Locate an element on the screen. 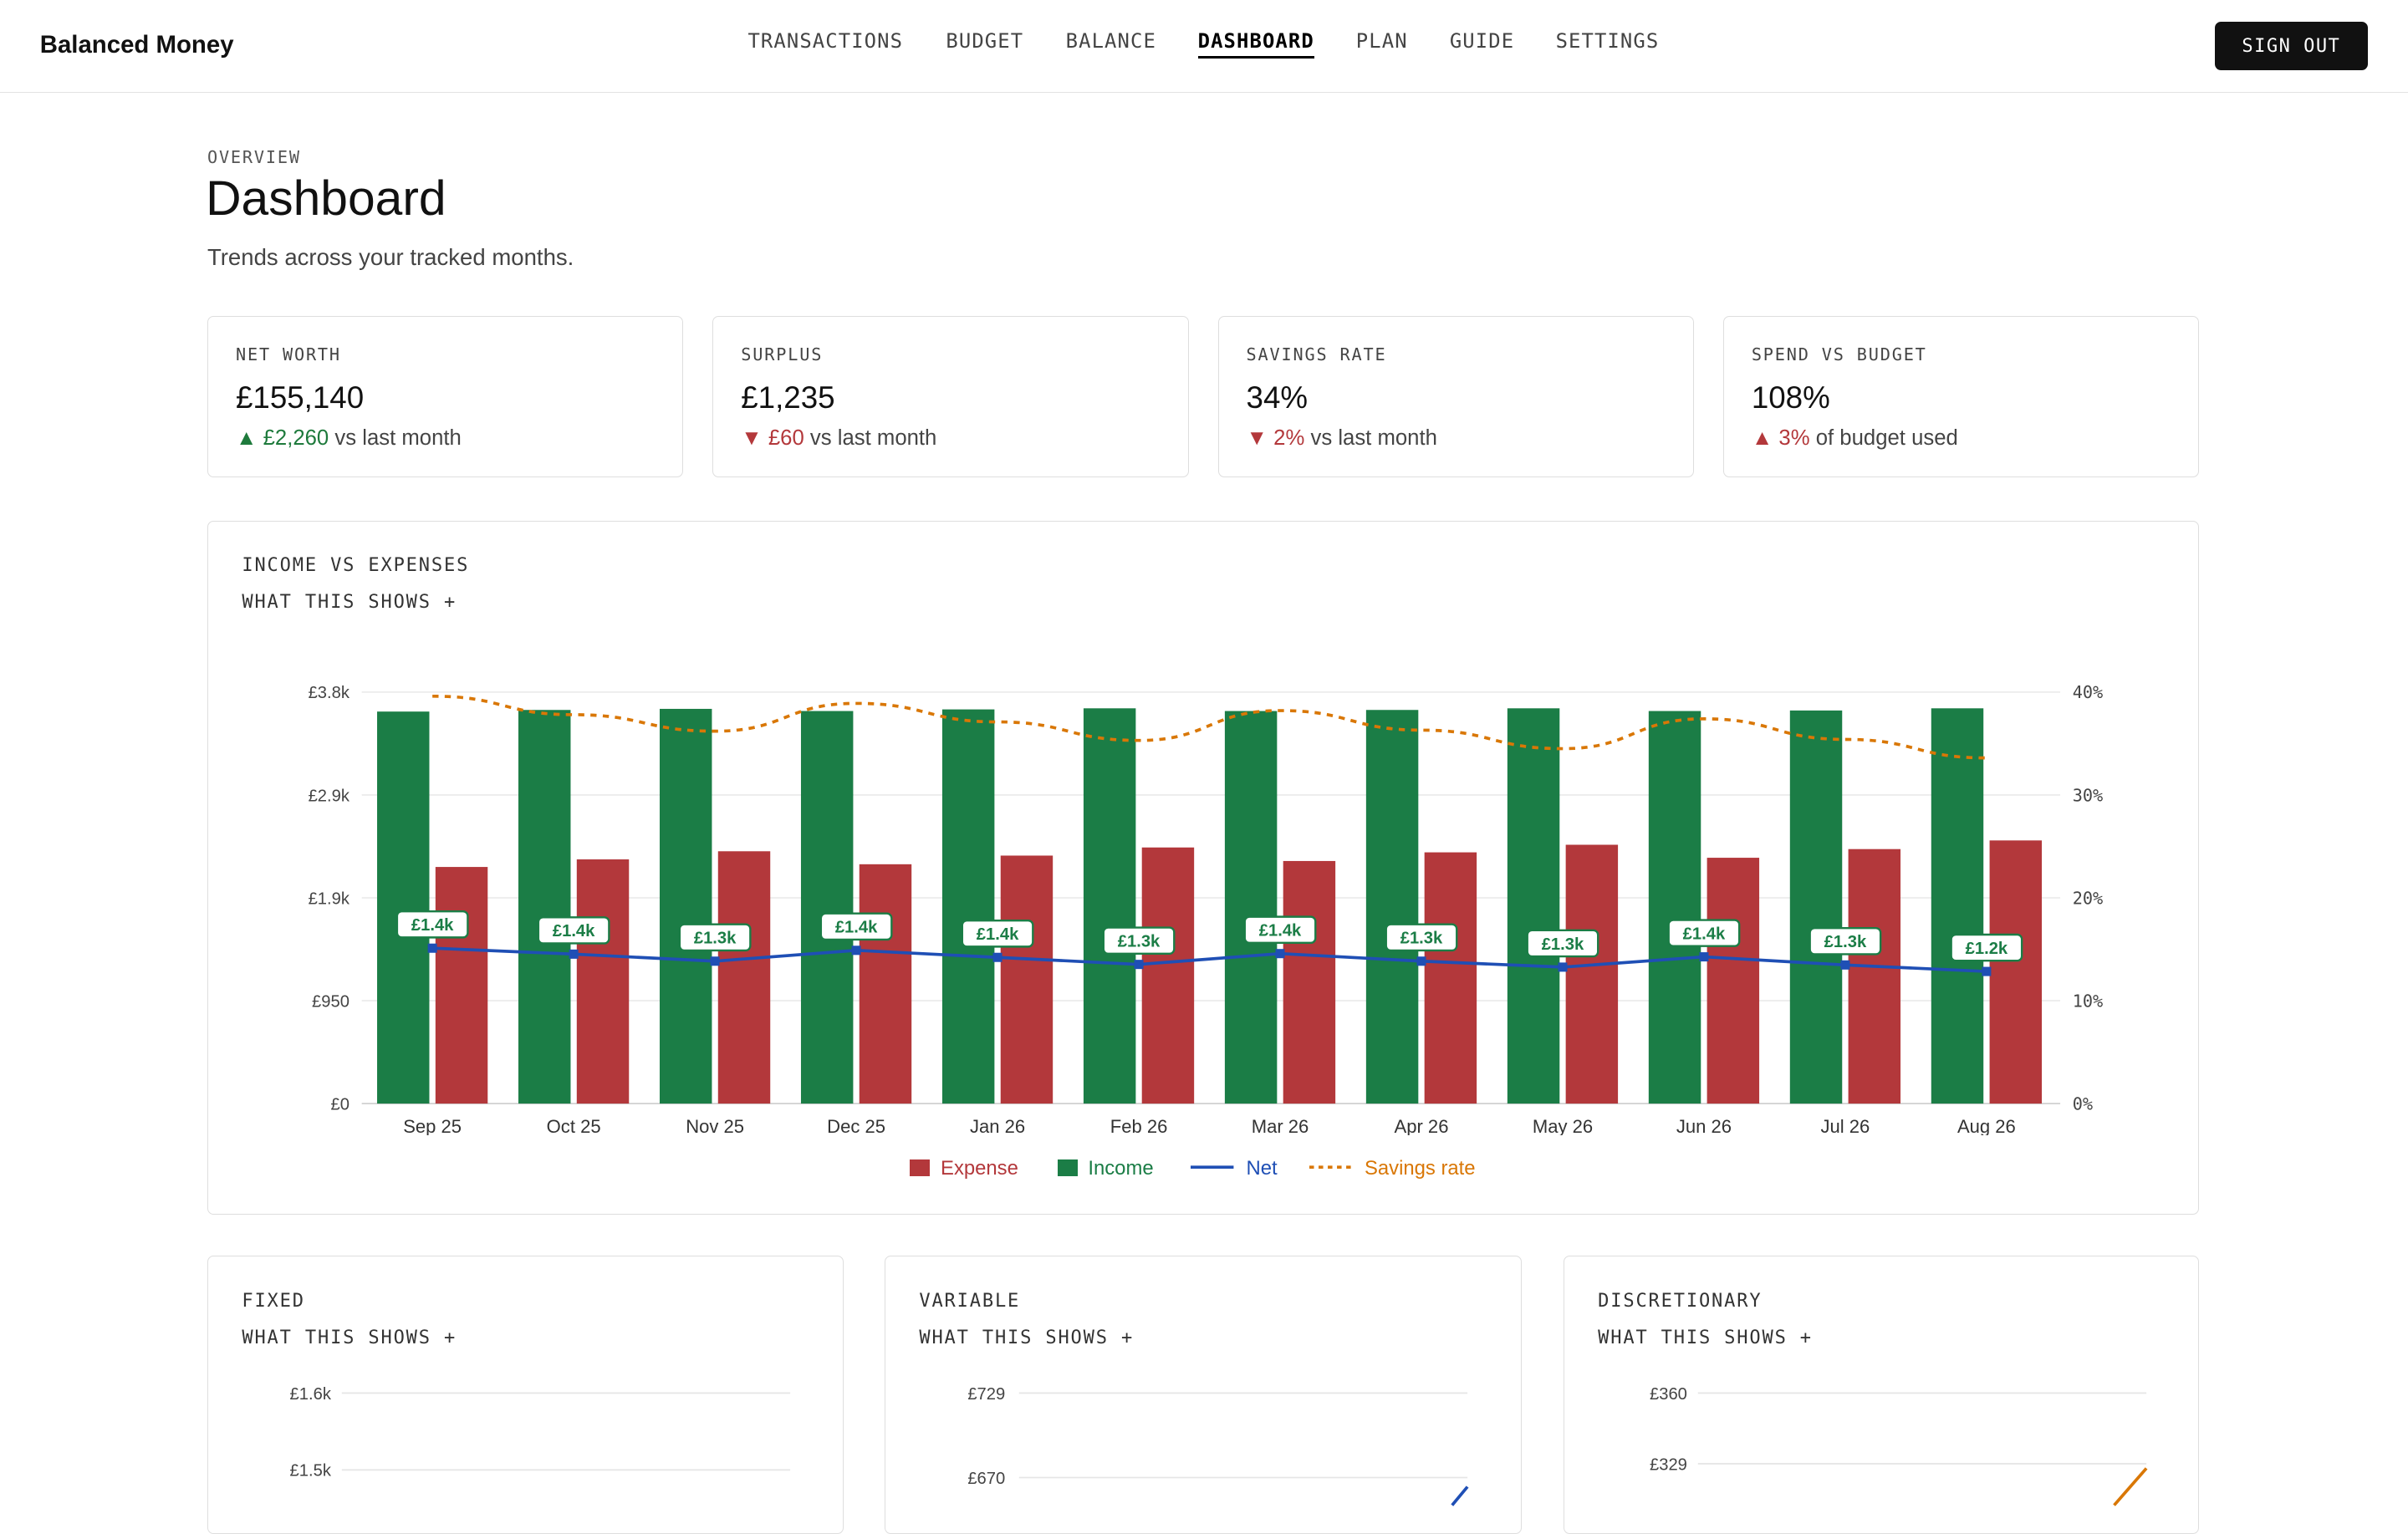 The width and height of the screenshot is (2408, 1534). legend-label: Expense is located at coordinates (980, 1168).